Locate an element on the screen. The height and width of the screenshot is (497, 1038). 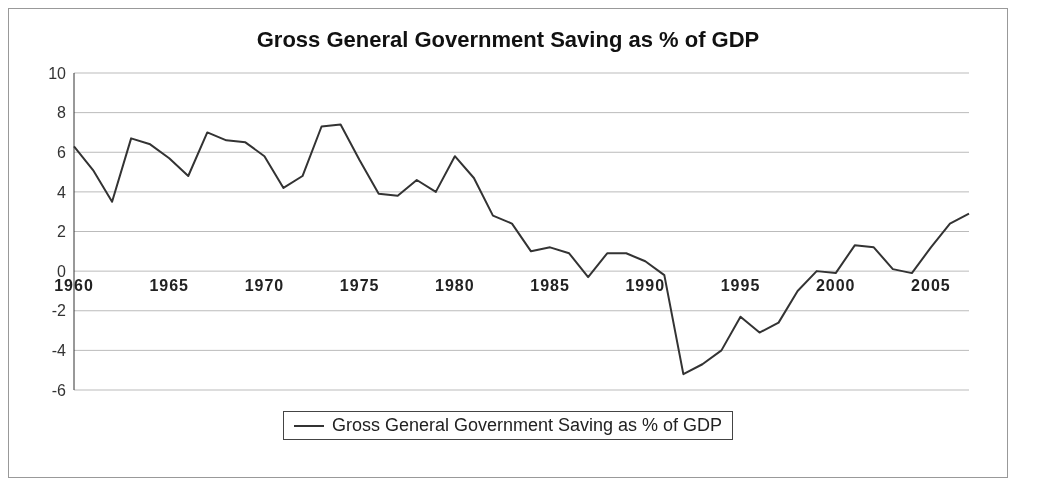
x-tick-label: 1975 is located at coordinates (359, 286).